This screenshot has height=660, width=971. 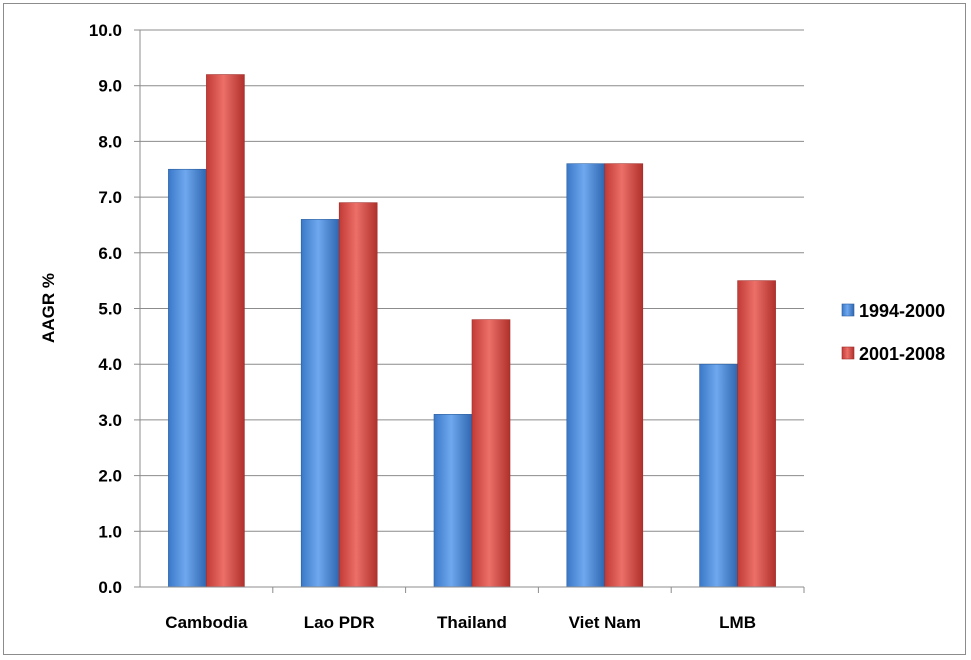 What do you see at coordinates (472, 622) in the screenshot?
I see `x-tick-label: Thailand` at bounding box center [472, 622].